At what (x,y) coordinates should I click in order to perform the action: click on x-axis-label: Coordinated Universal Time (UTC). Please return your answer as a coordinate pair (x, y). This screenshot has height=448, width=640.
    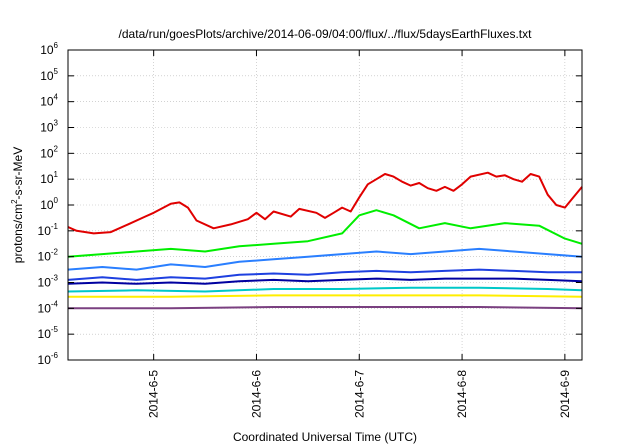
    Looking at the image, I should click on (325, 437).